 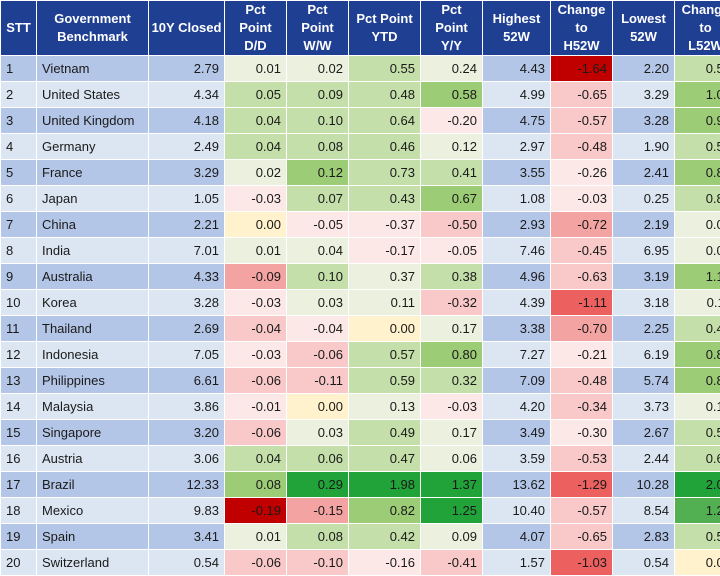 I want to click on benchmark-cell: Thailand, so click(x=92, y=328).